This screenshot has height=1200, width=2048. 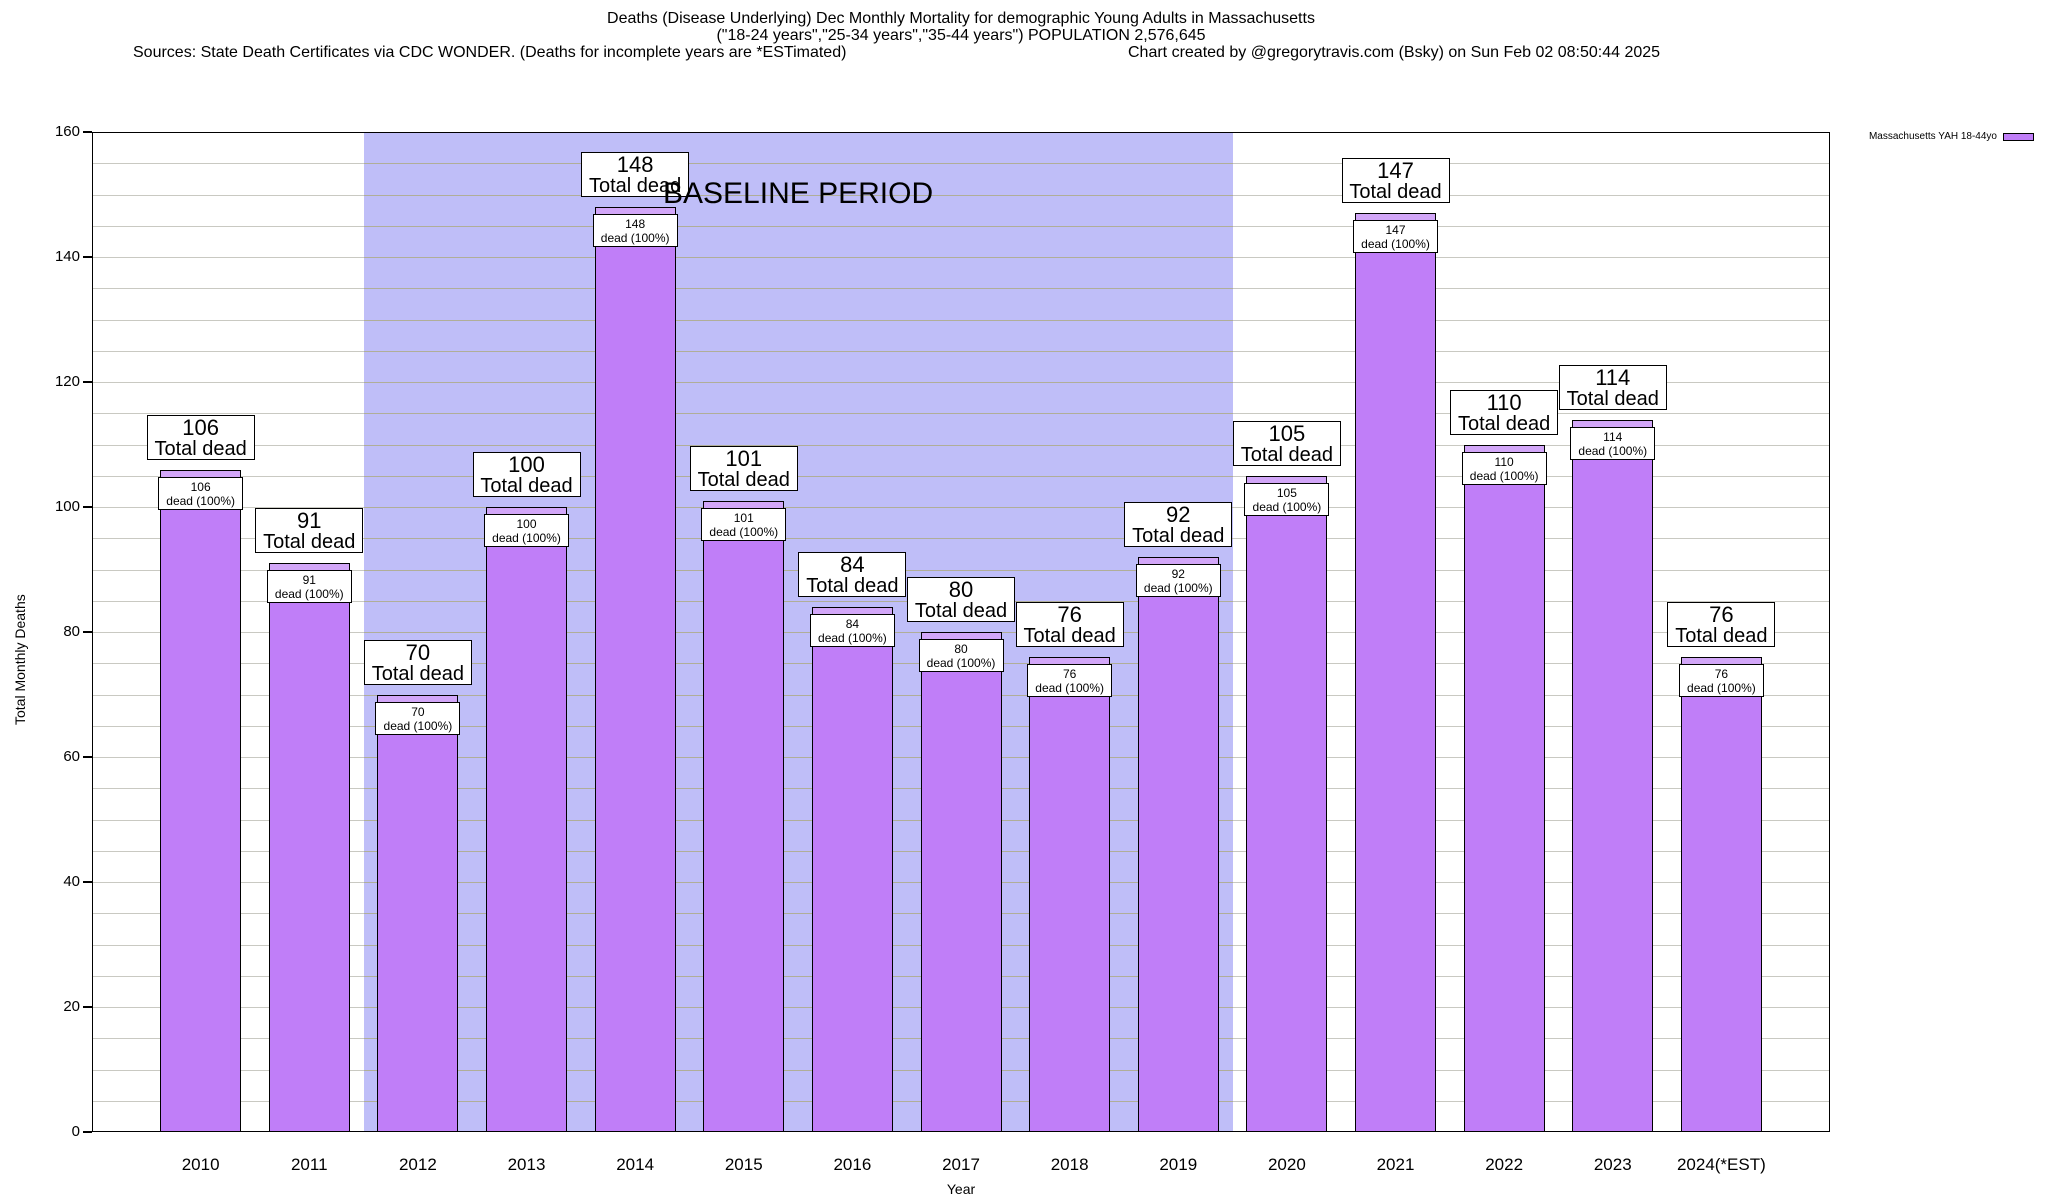 What do you see at coordinates (1613, 436) in the screenshot?
I see `bar-inner-value-2023: 114` at bounding box center [1613, 436].